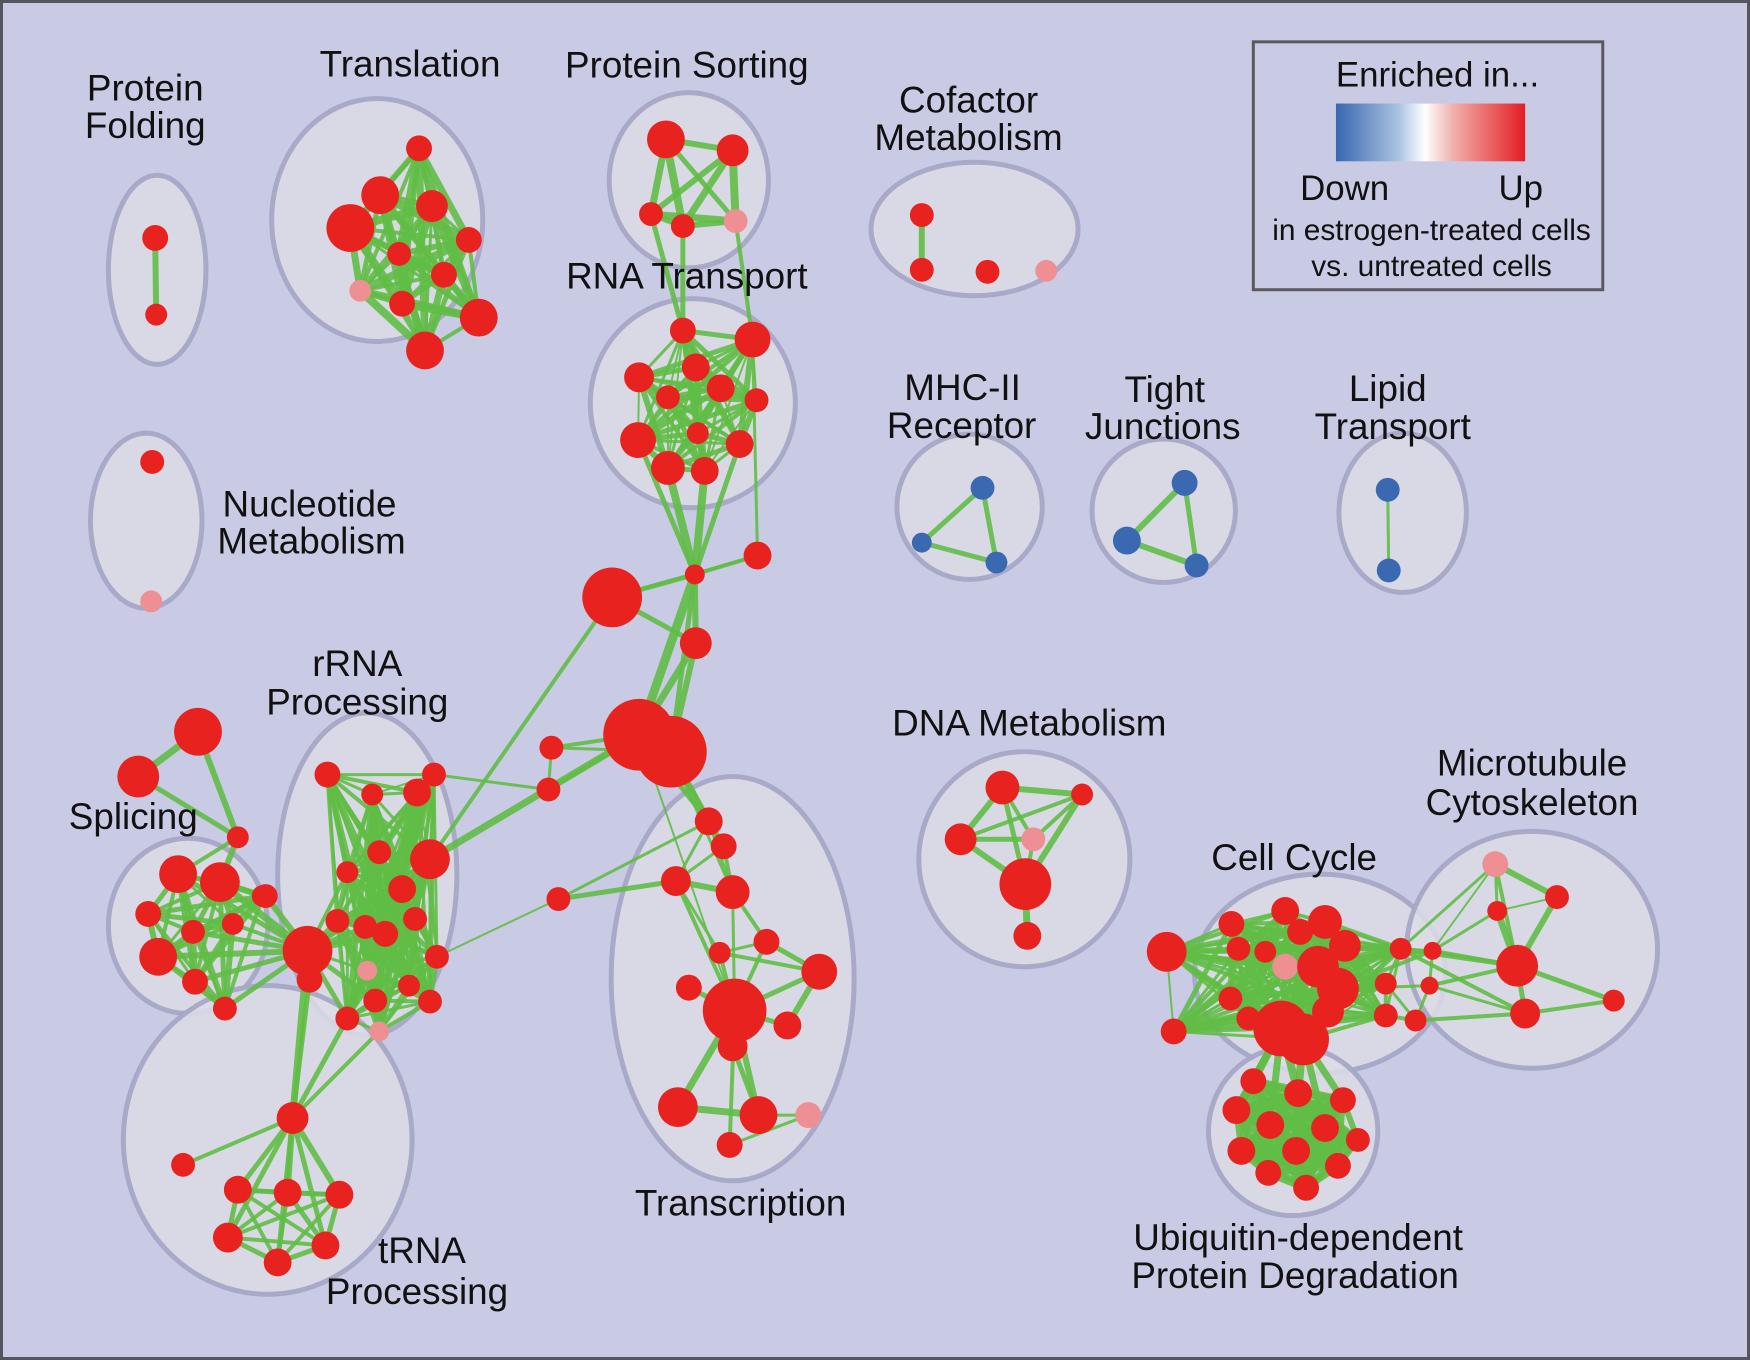 This screenshot has height=1360, width=1750. What do you see at coordinates (1430, 132) in the screenshot?
I see `legend-gradient-bar` at bounding box center [1430, 132].